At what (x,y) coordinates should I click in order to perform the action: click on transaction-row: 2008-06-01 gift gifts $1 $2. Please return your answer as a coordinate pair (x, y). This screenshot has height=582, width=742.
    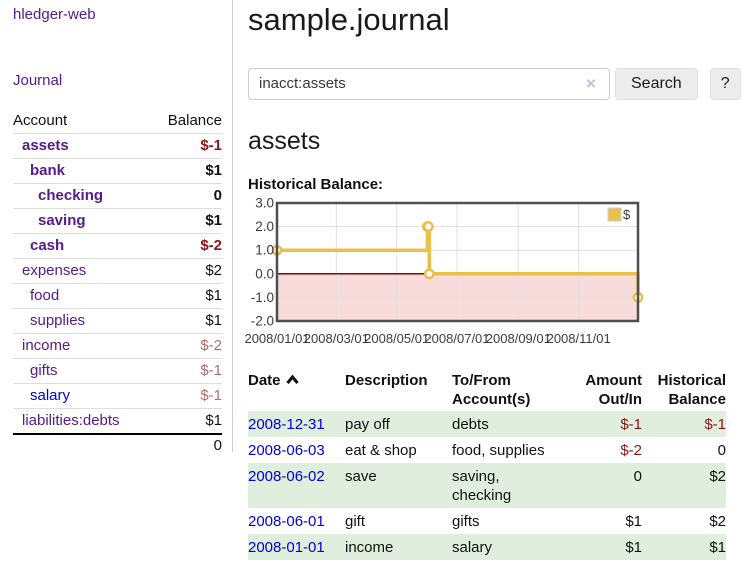
    Looking at the image, I should click on (487, 521).